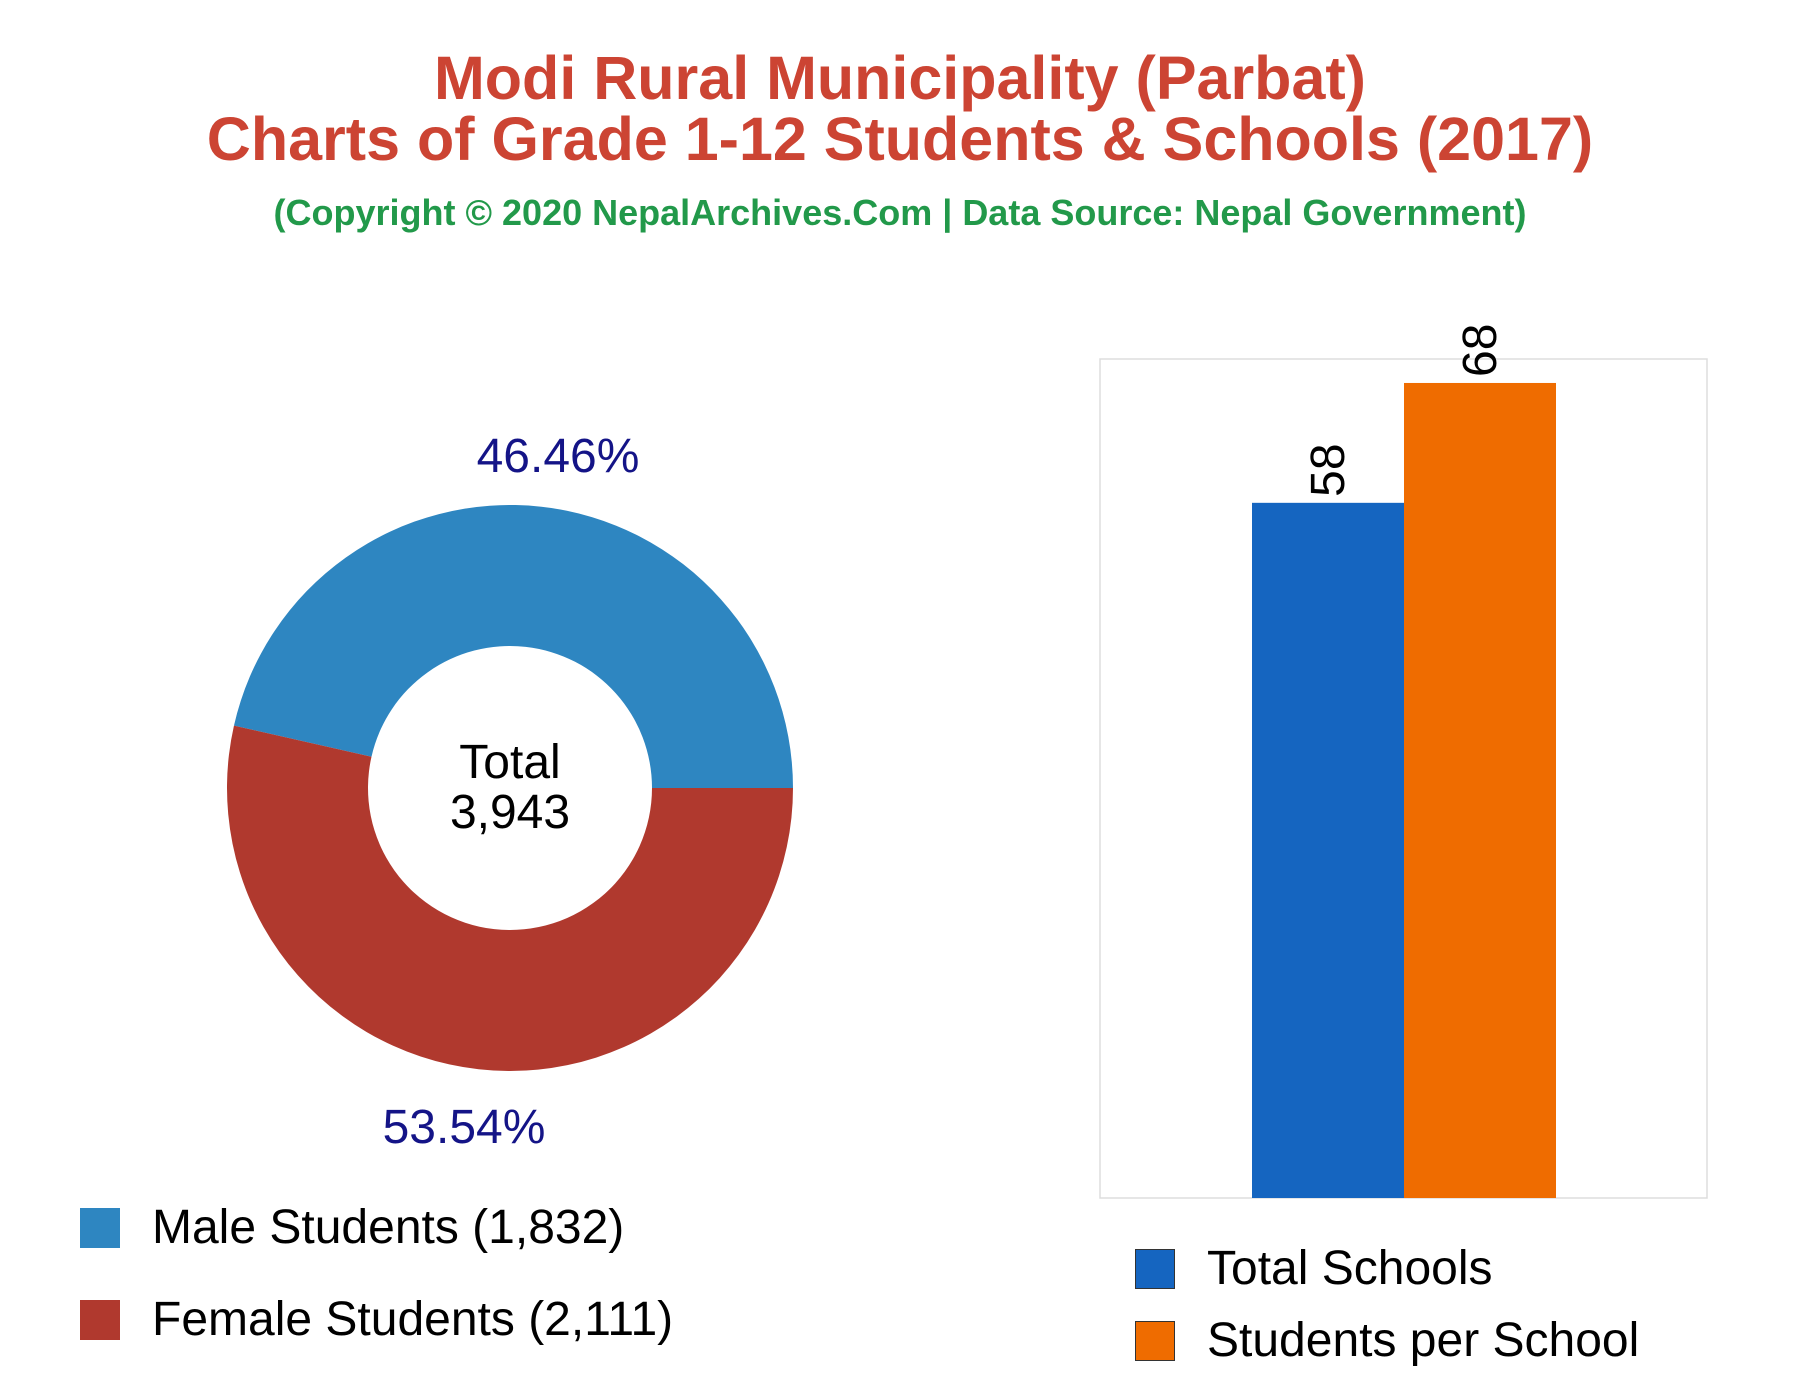 Image resolution: width=1800 pixels, height=1400 pixels. What do you see at coordinates (1423, 1340) in the screenshot?
I see `legend-label-students-per-school: Students per School` at bounding box center [1423, 1340].